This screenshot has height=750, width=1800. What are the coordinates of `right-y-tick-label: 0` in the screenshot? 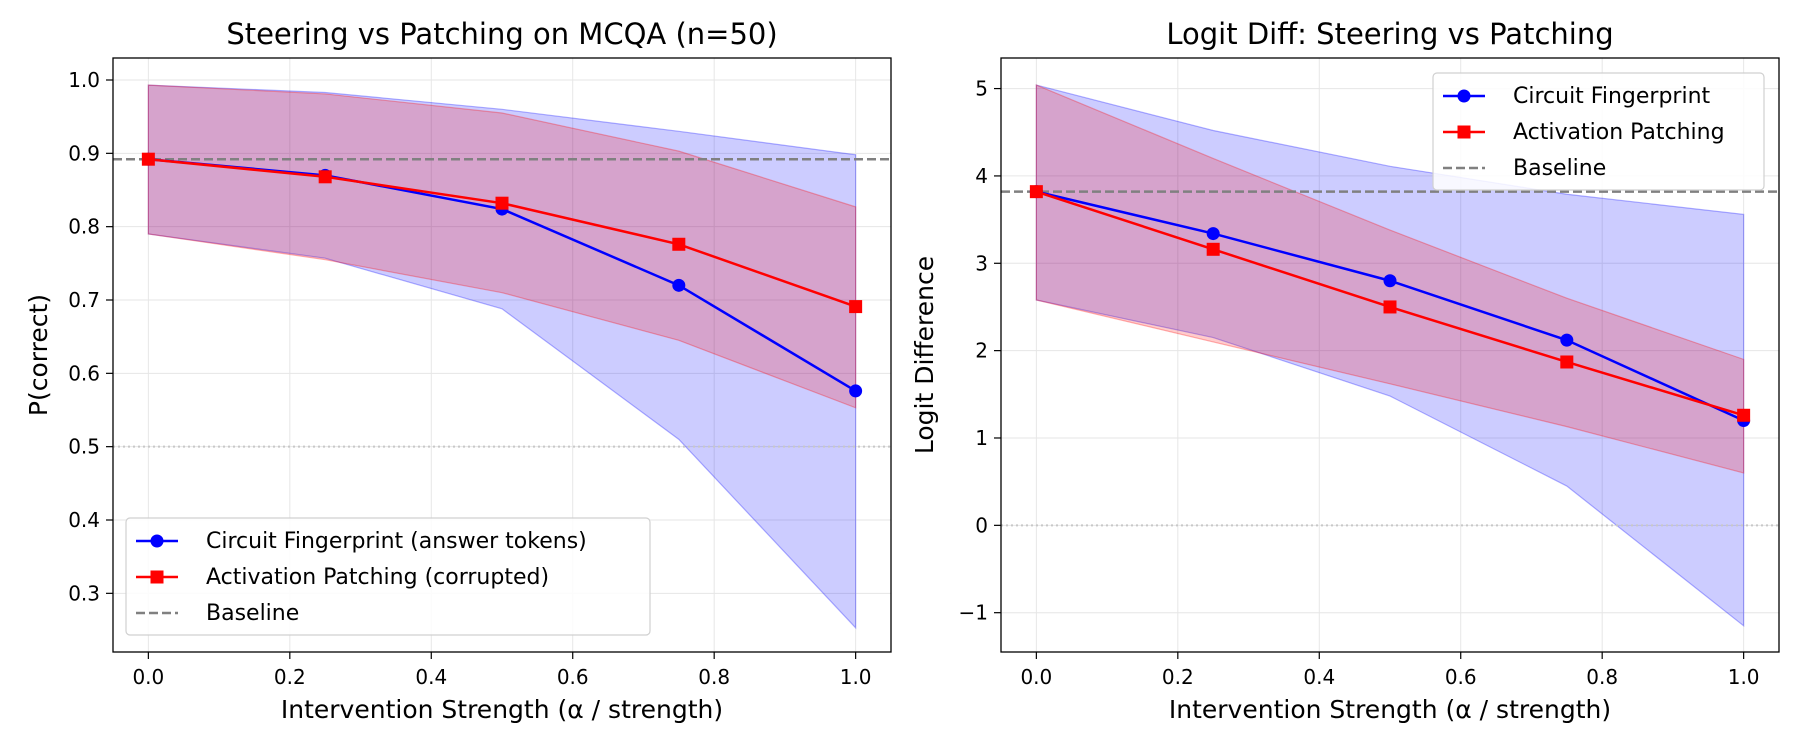 It's located at (981, 525).